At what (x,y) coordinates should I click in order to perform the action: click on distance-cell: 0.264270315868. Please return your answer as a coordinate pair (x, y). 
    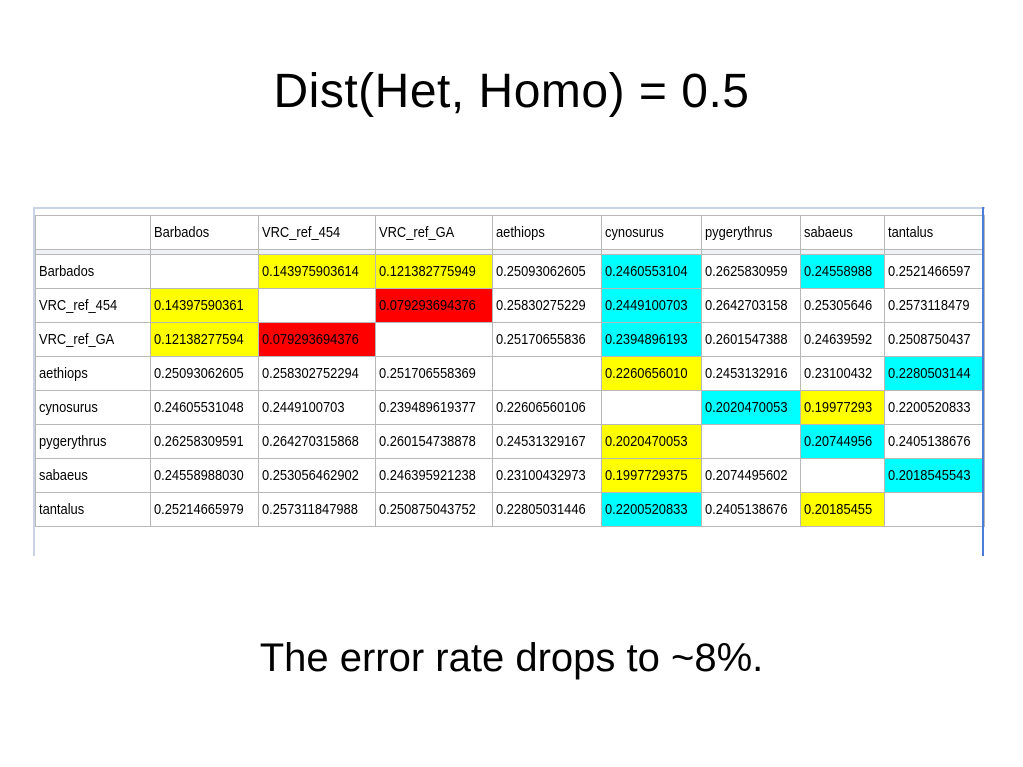
    Looking at the image, I should click on (317, 441).